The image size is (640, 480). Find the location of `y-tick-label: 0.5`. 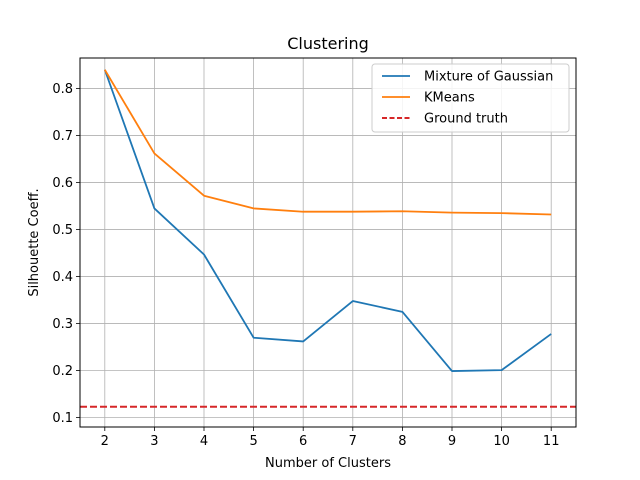

y-tick-label: 0.5 is located at coordinates (62, 230).